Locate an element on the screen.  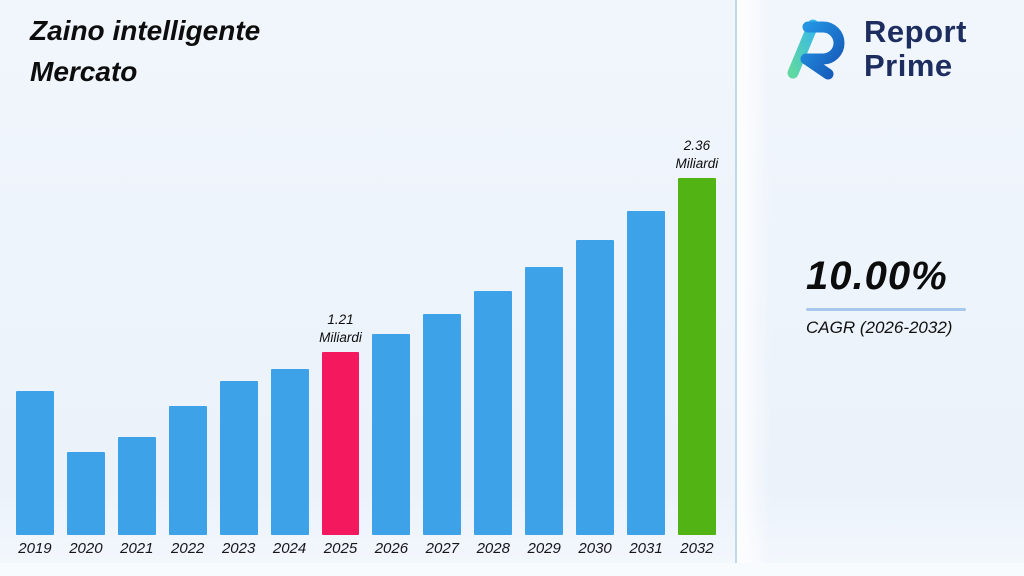
axis-label-2031: 2031 is located at coordinates (646, 548).